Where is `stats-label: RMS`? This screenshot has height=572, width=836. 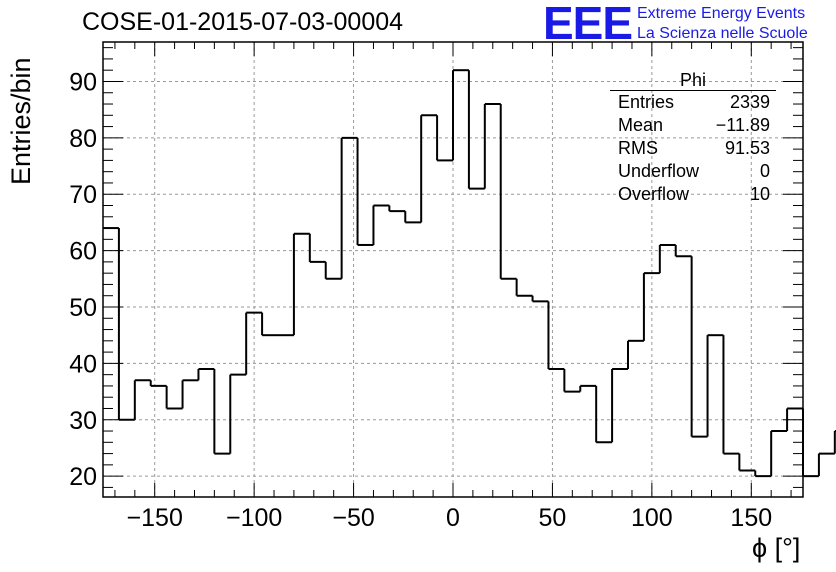 stats-label: RMS is located at coordinates (638, 148).